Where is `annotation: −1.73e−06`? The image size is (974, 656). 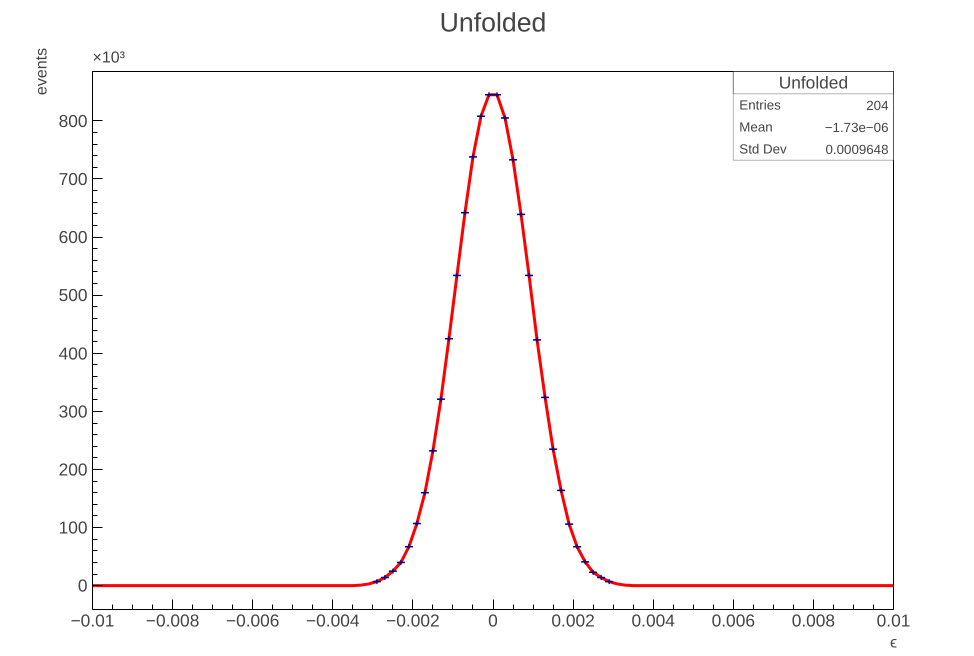 annotation: −1.73e−06 is located at coordinates (856, 127).